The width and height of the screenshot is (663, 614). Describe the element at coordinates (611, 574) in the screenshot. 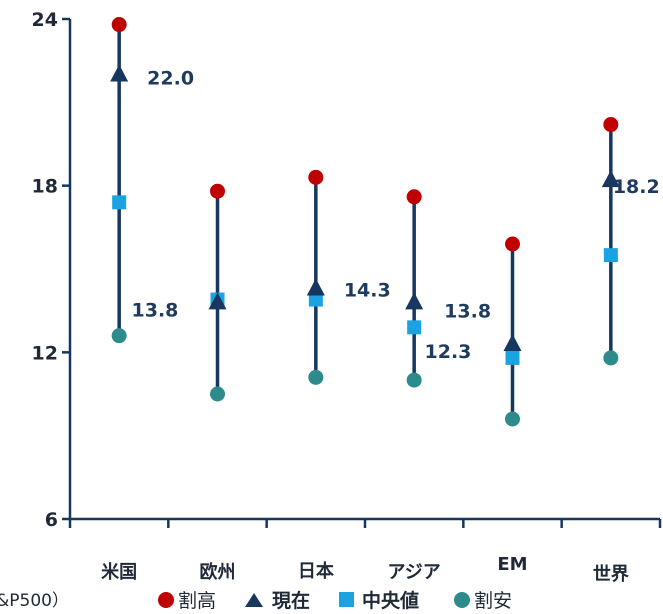

I see `category-label: 世界` at that location.